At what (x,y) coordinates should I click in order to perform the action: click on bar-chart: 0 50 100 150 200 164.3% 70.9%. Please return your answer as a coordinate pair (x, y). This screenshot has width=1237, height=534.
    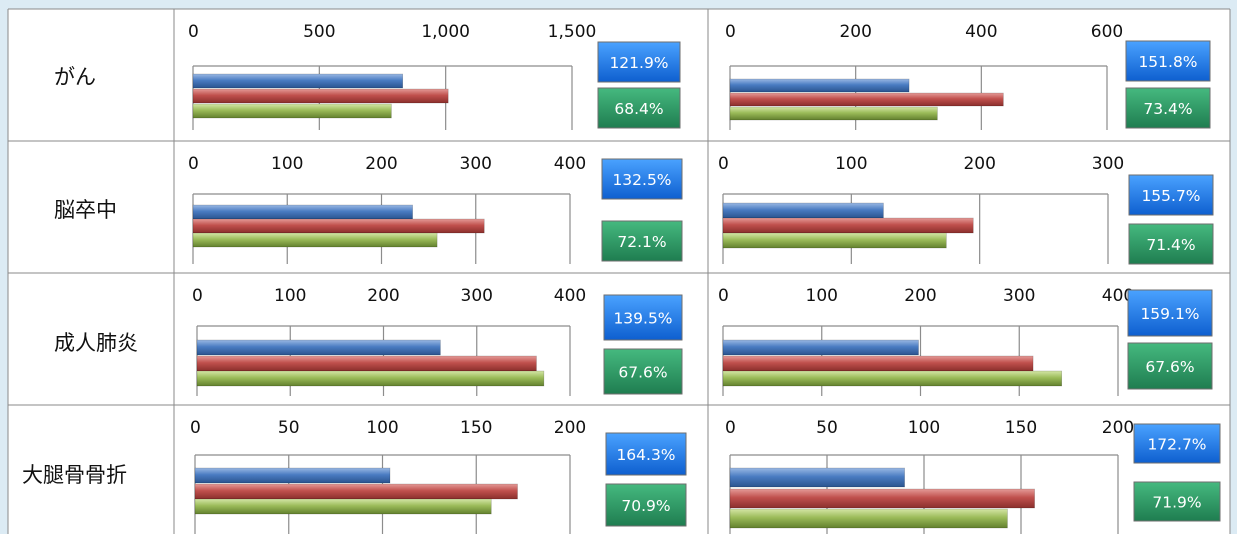
    Looking at the image, I should click on (438, 476).